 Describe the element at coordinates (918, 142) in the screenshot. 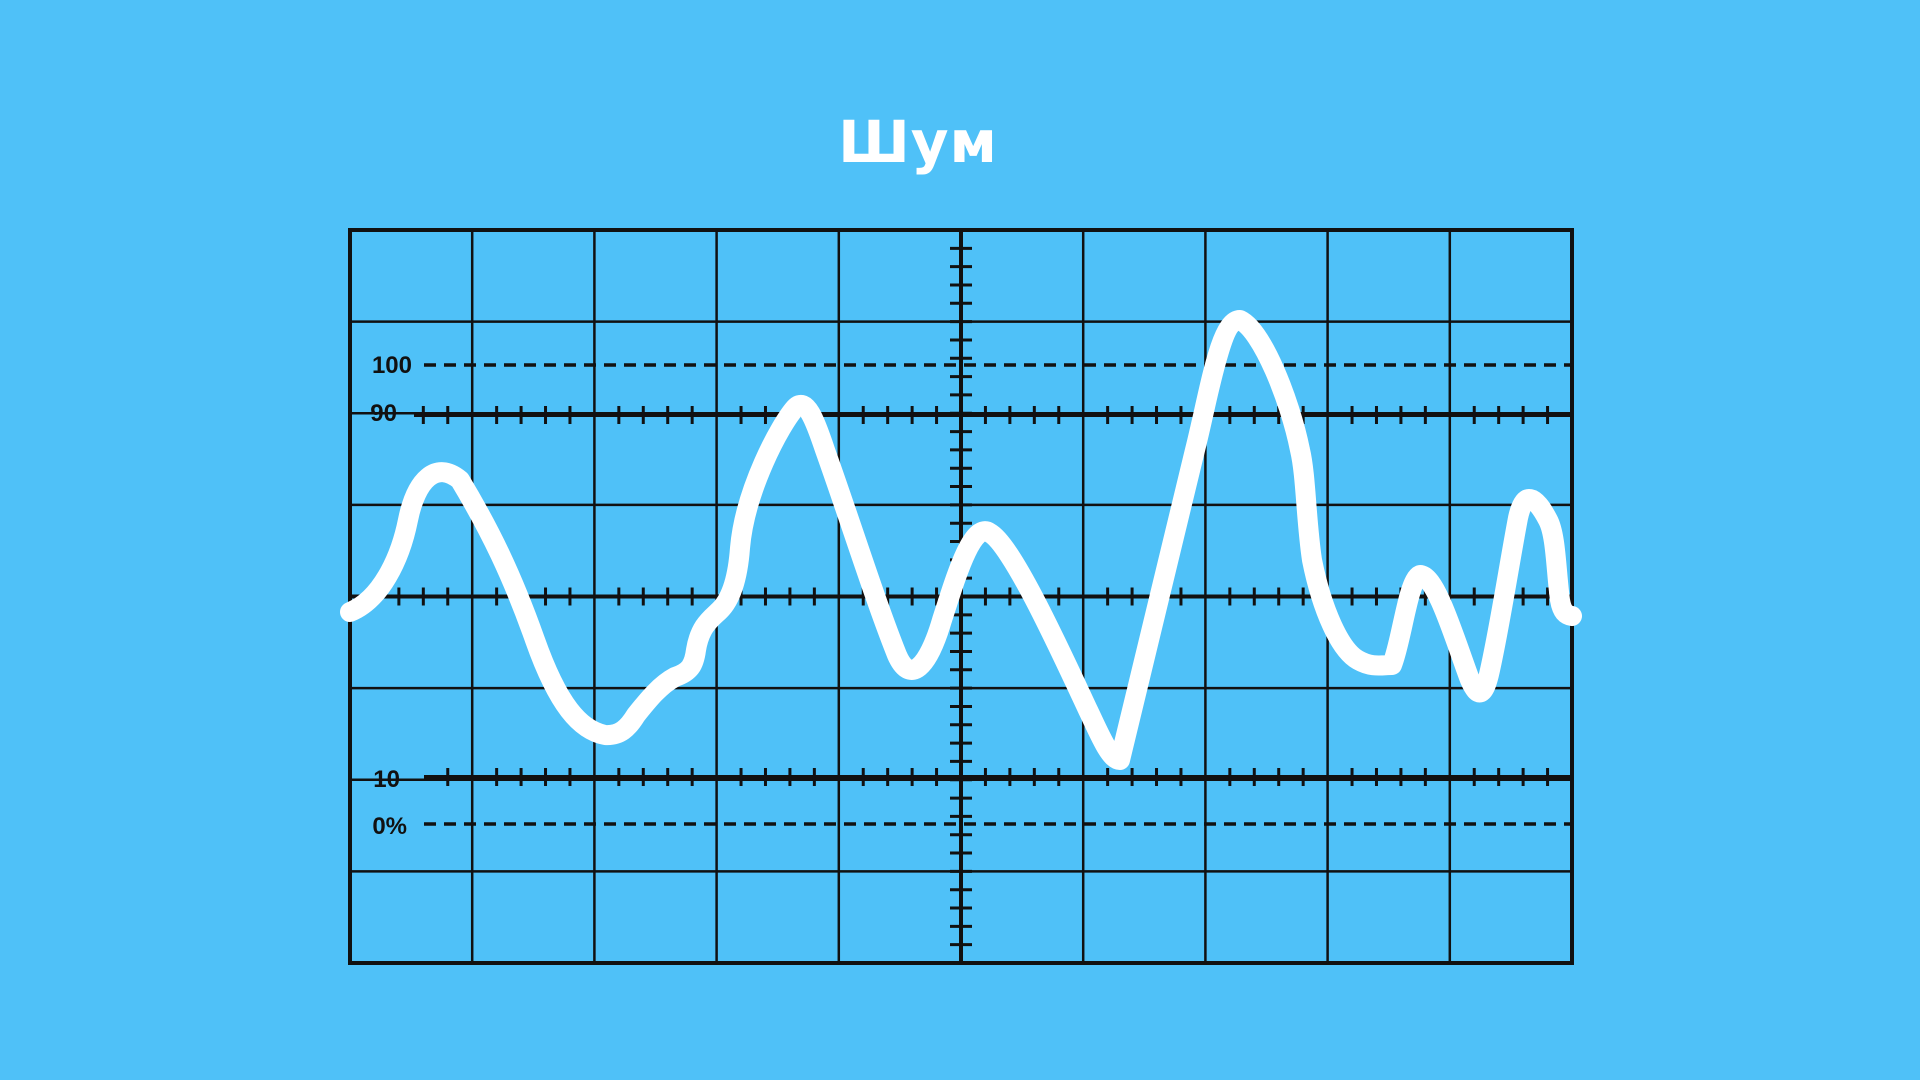

I see `page-title: Шум` at that location.